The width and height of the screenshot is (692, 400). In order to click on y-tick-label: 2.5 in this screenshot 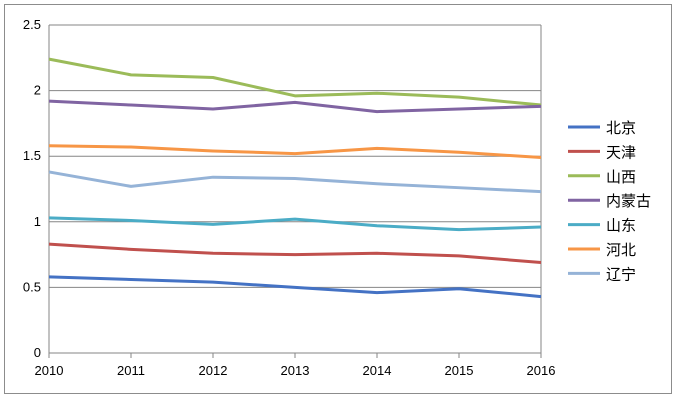, I will do `click(32, 24)`.